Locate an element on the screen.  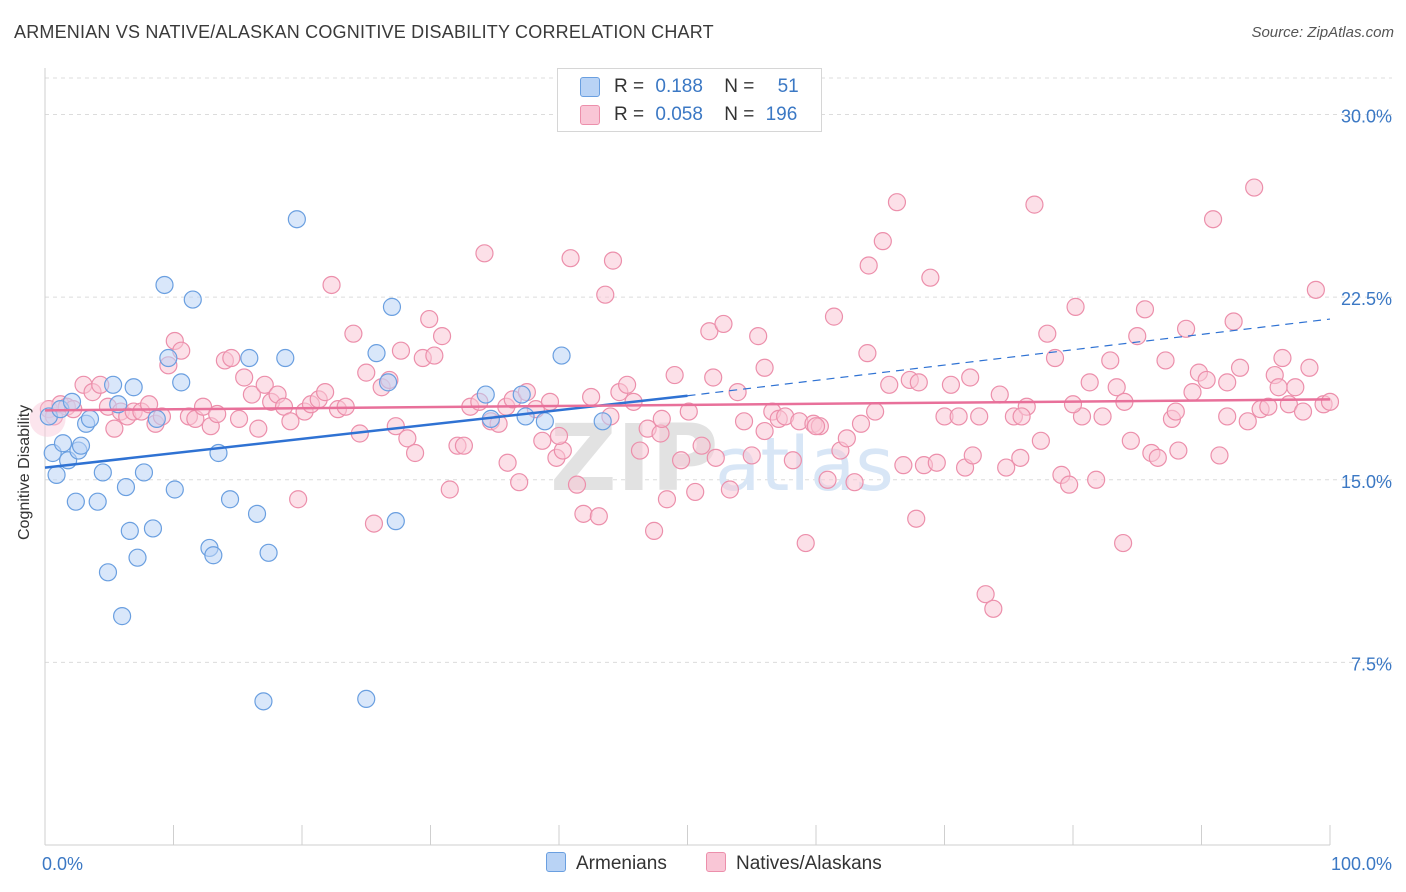
y-tick-label: 15.0% is located at coordinates (1366, 482).